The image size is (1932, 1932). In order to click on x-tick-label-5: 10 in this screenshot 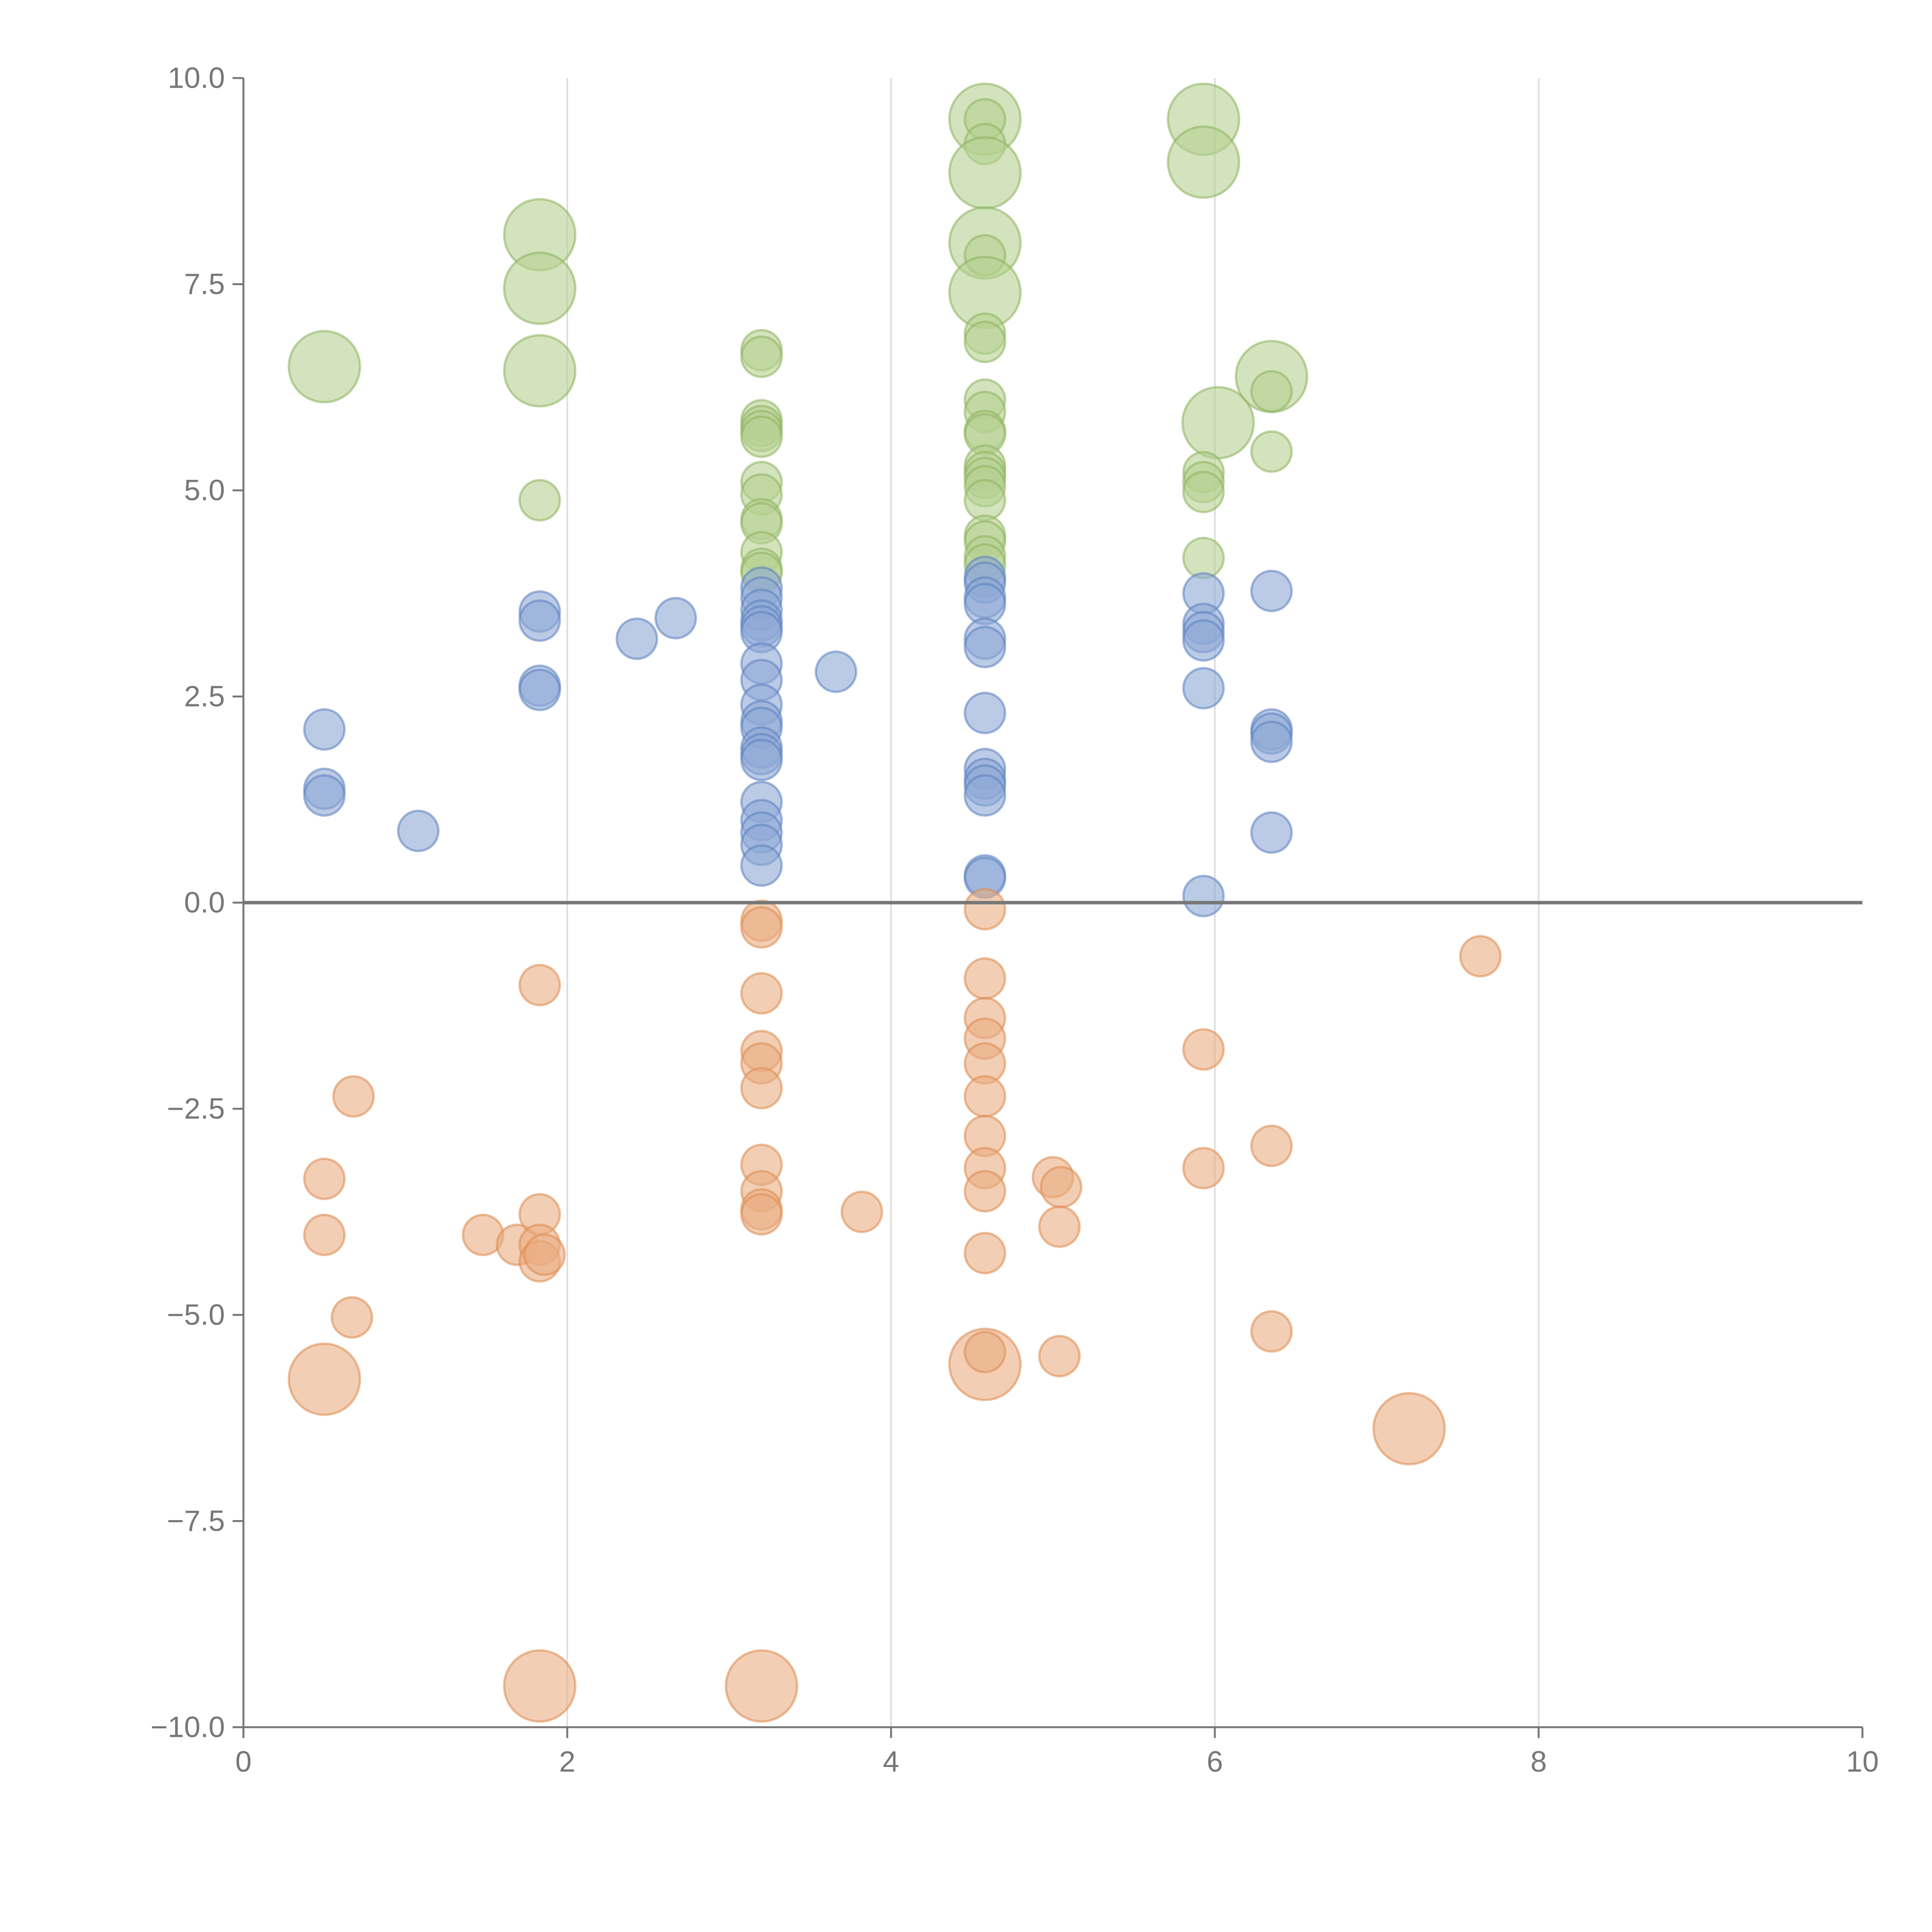, I will do `click(1863, 1761)`.